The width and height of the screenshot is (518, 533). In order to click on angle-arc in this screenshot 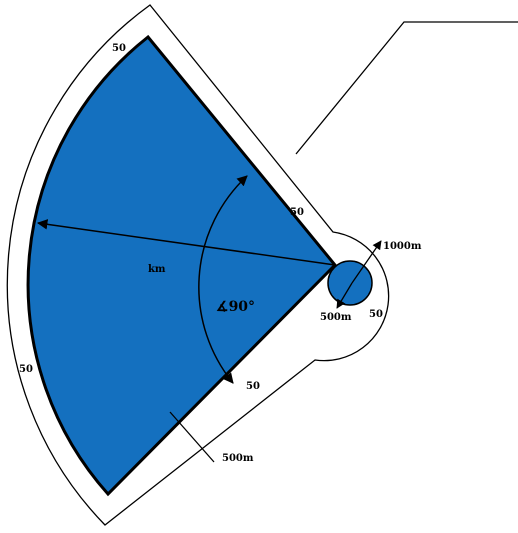, I will do `click(223, 279)`.